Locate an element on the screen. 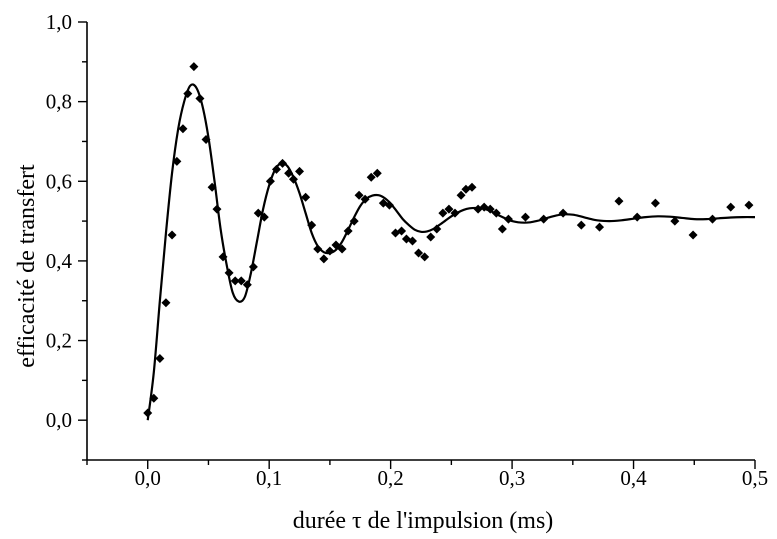 This screenshot has height=539, width=777. y-tick-label: 0,0 is located at coordinates (59, 420).